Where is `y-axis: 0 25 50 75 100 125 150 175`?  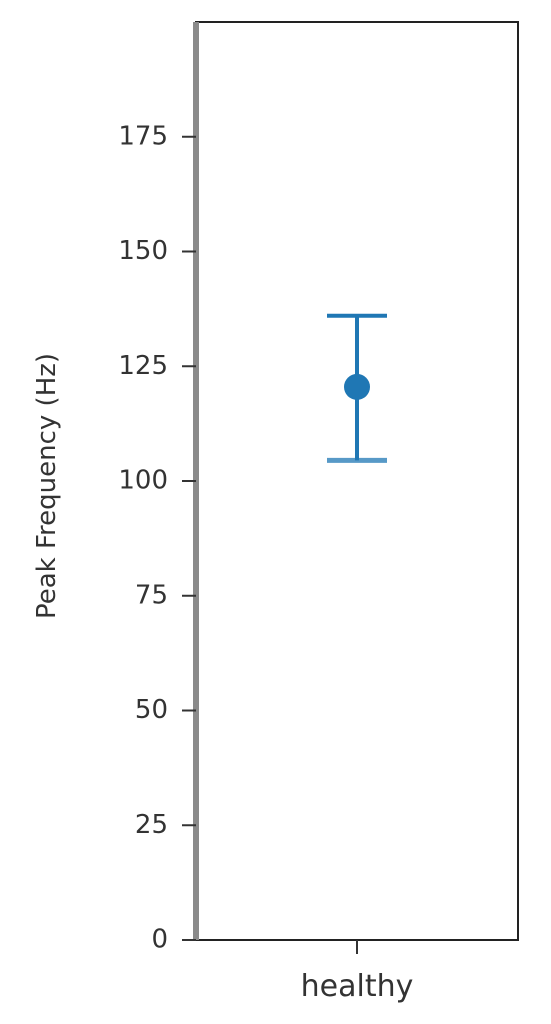
y-axis: 0 25 50 75 100 125 150 175 is located at coordinates (157, 538).